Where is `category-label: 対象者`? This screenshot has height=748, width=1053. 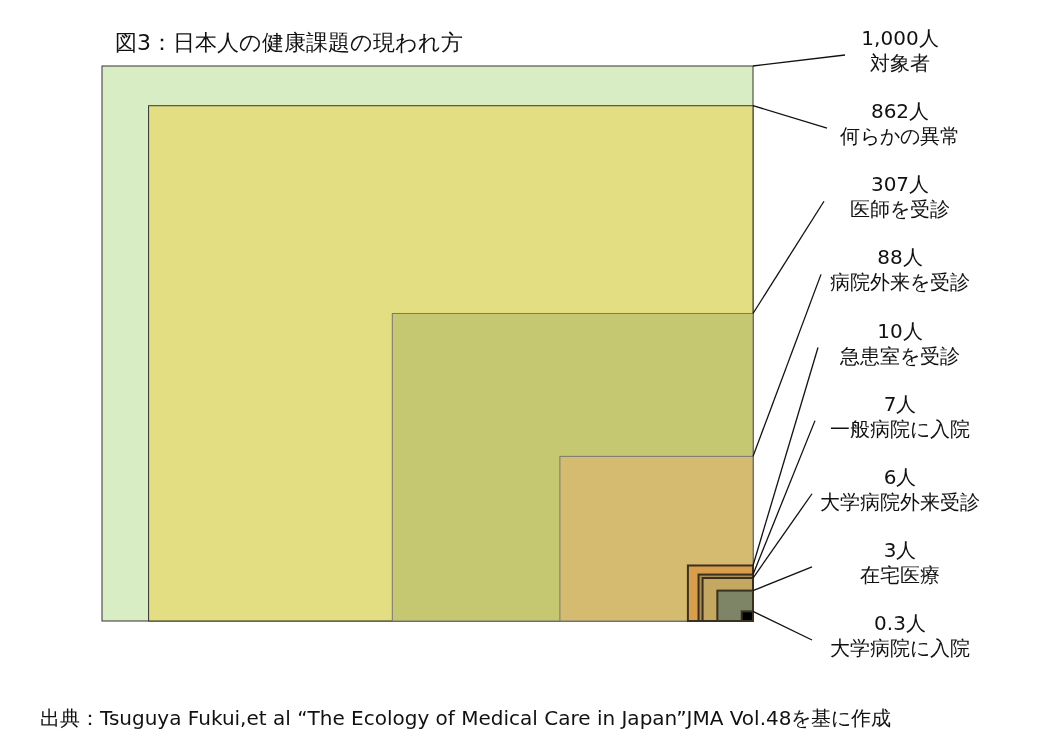
category-label: 対象者 is located at coordinates (900, 63).